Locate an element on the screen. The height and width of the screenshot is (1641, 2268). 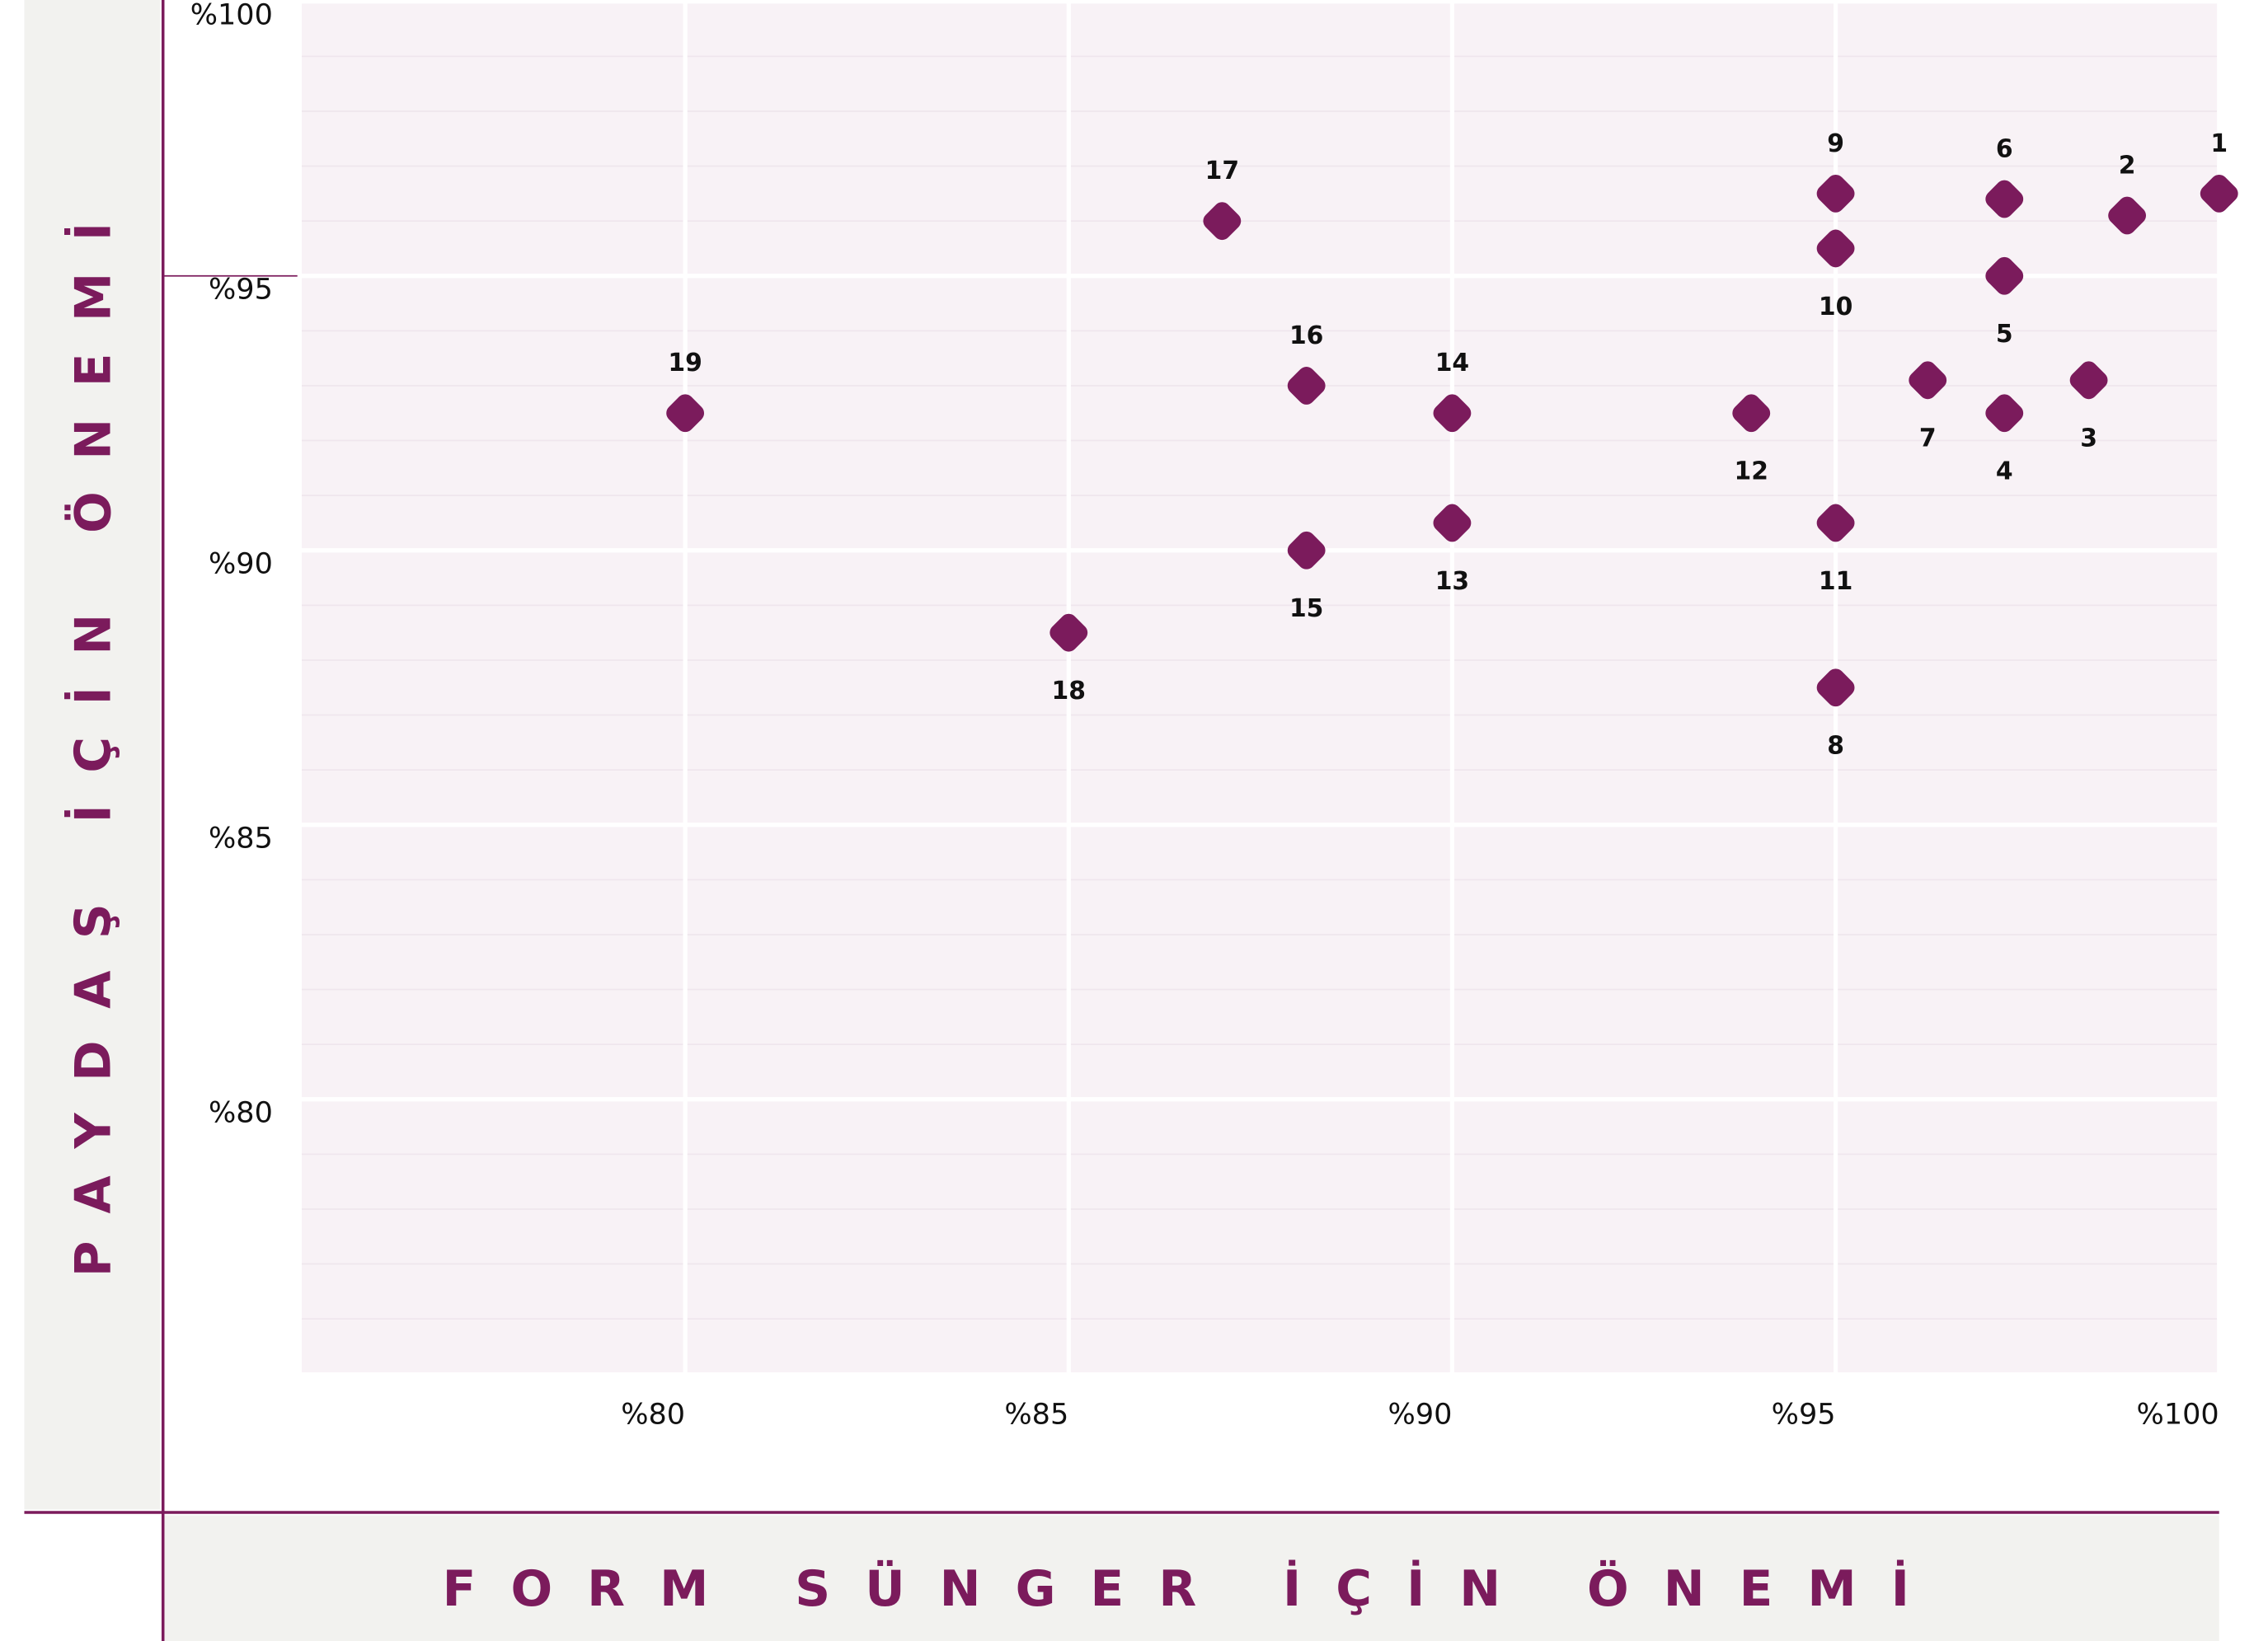
point-label: 8 is located at coordinates (1836, 746).